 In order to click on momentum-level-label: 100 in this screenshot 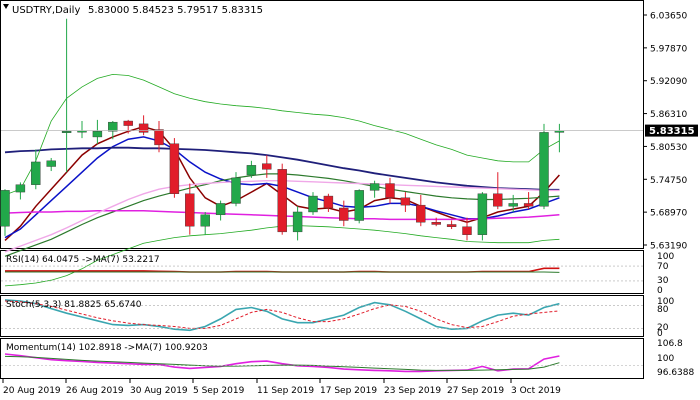, I will do `click(665, 359)`.